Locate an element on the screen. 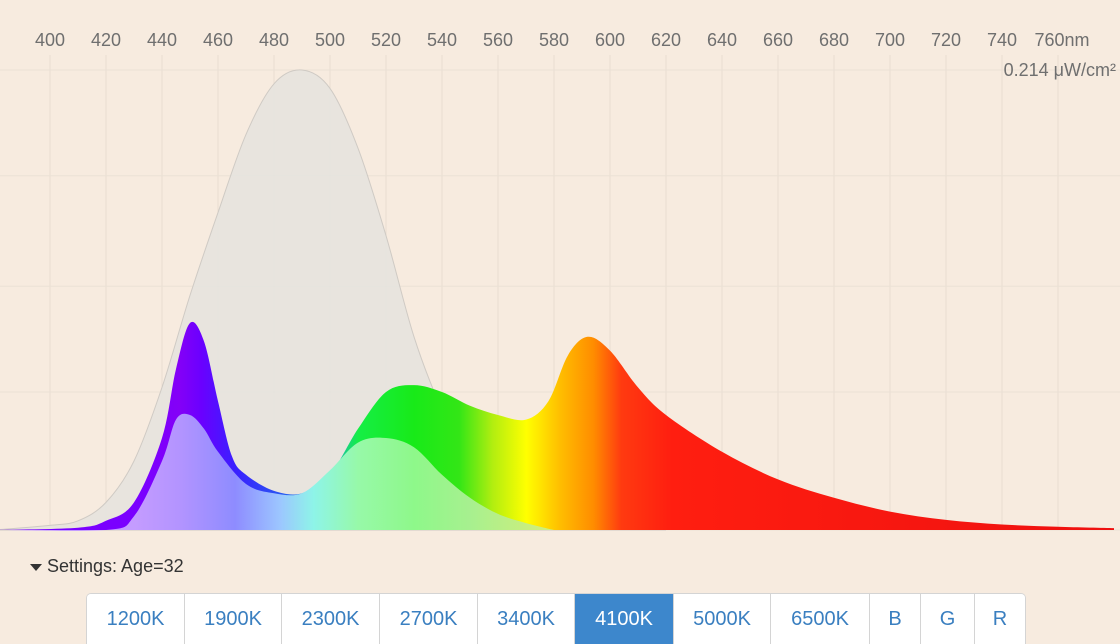 The image size is (1120, 644). x-tick-label: 480 is located at coordinates (274, 40).